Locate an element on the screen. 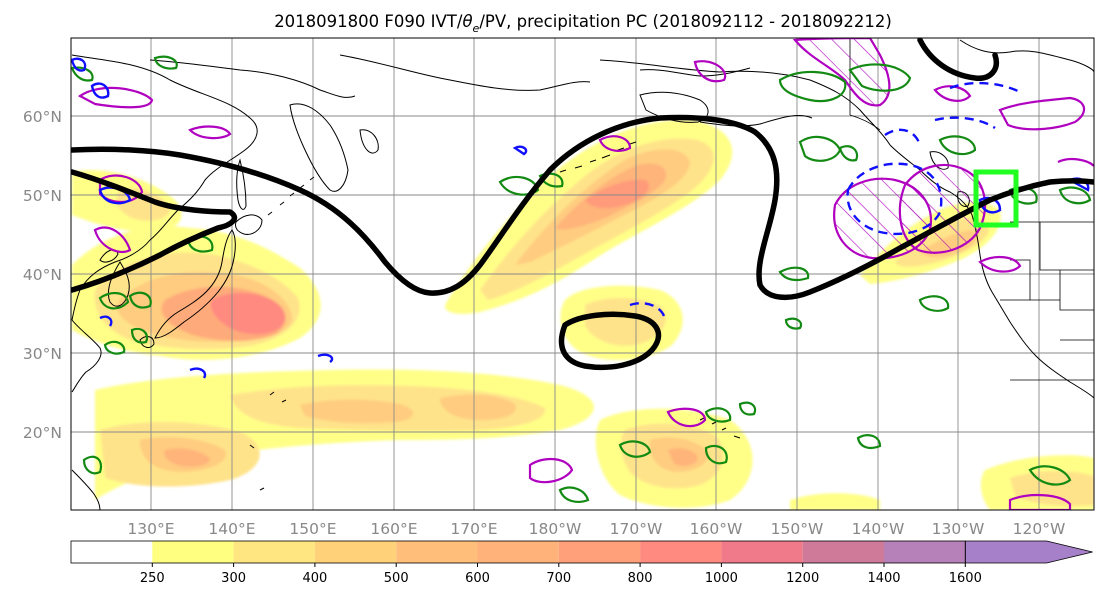 The width and height of the screenshot is (1105, 603). colorbar-label: 600 is located at coordinates (477, 578).